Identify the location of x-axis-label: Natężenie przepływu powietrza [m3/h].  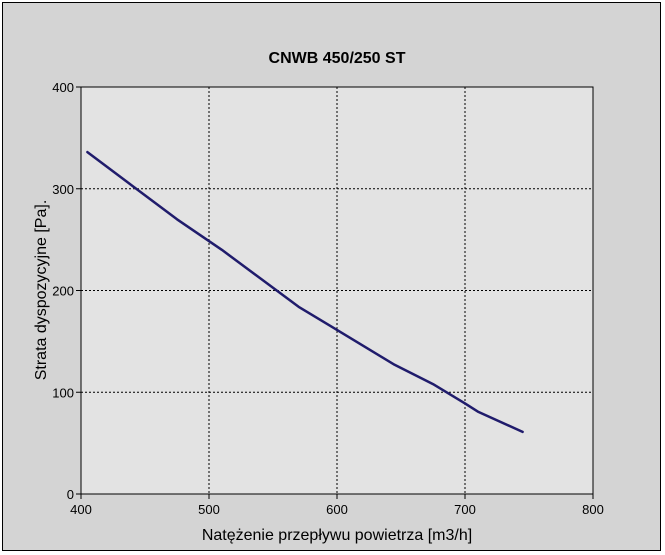
(337, 535).